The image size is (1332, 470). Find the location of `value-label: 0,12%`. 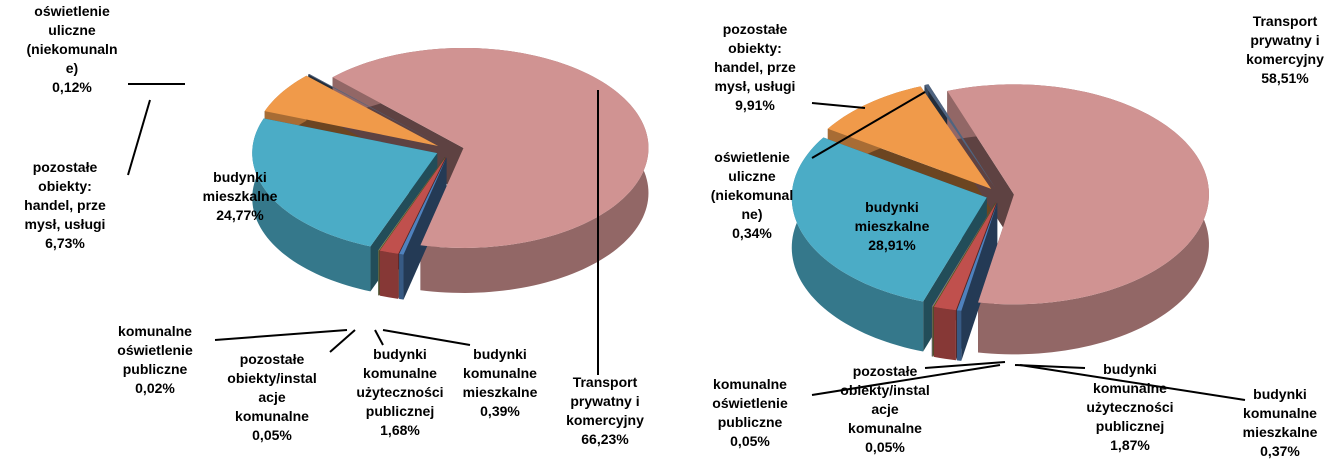

value-label: 0,12% is located at coordinates (72, 87).